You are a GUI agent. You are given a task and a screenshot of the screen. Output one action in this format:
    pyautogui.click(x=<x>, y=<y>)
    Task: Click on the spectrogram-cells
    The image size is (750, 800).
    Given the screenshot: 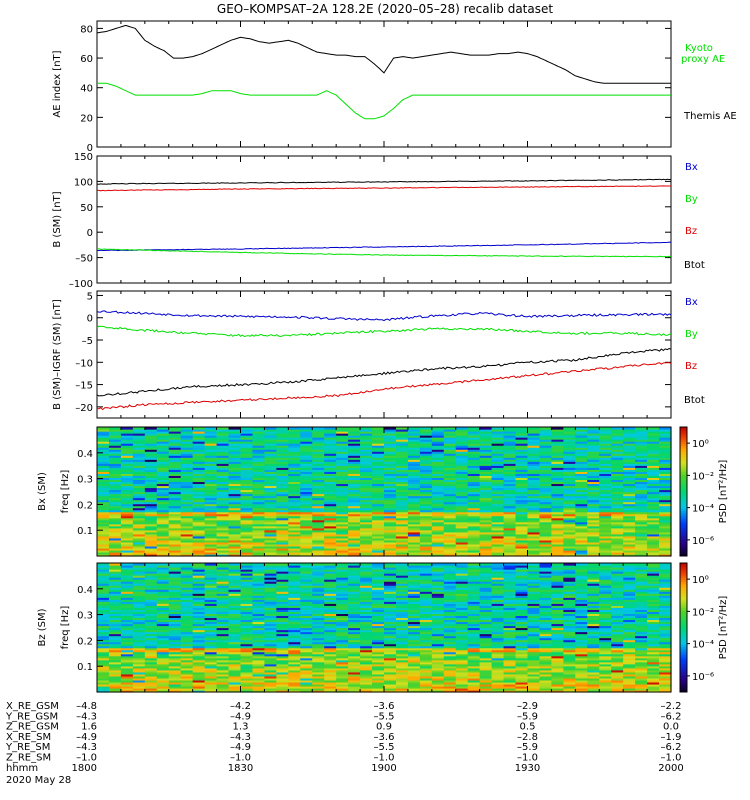 What is the action you would take?
    pyautogui.click(x=384, y=628)
    